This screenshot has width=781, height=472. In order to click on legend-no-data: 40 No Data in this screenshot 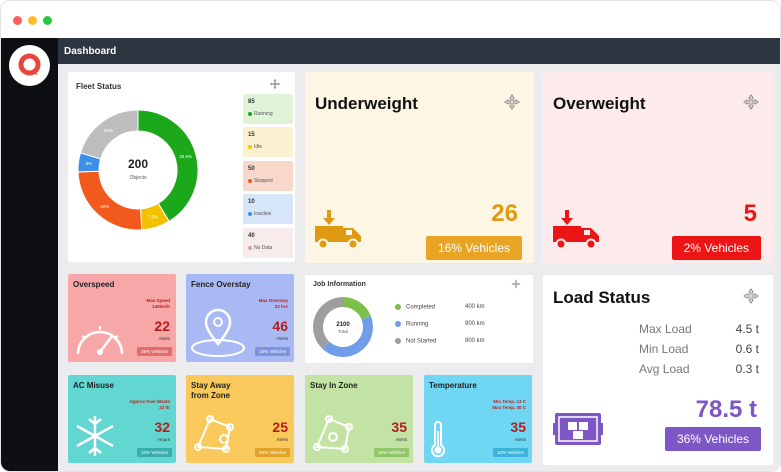, I will do `click(268, 243)`.